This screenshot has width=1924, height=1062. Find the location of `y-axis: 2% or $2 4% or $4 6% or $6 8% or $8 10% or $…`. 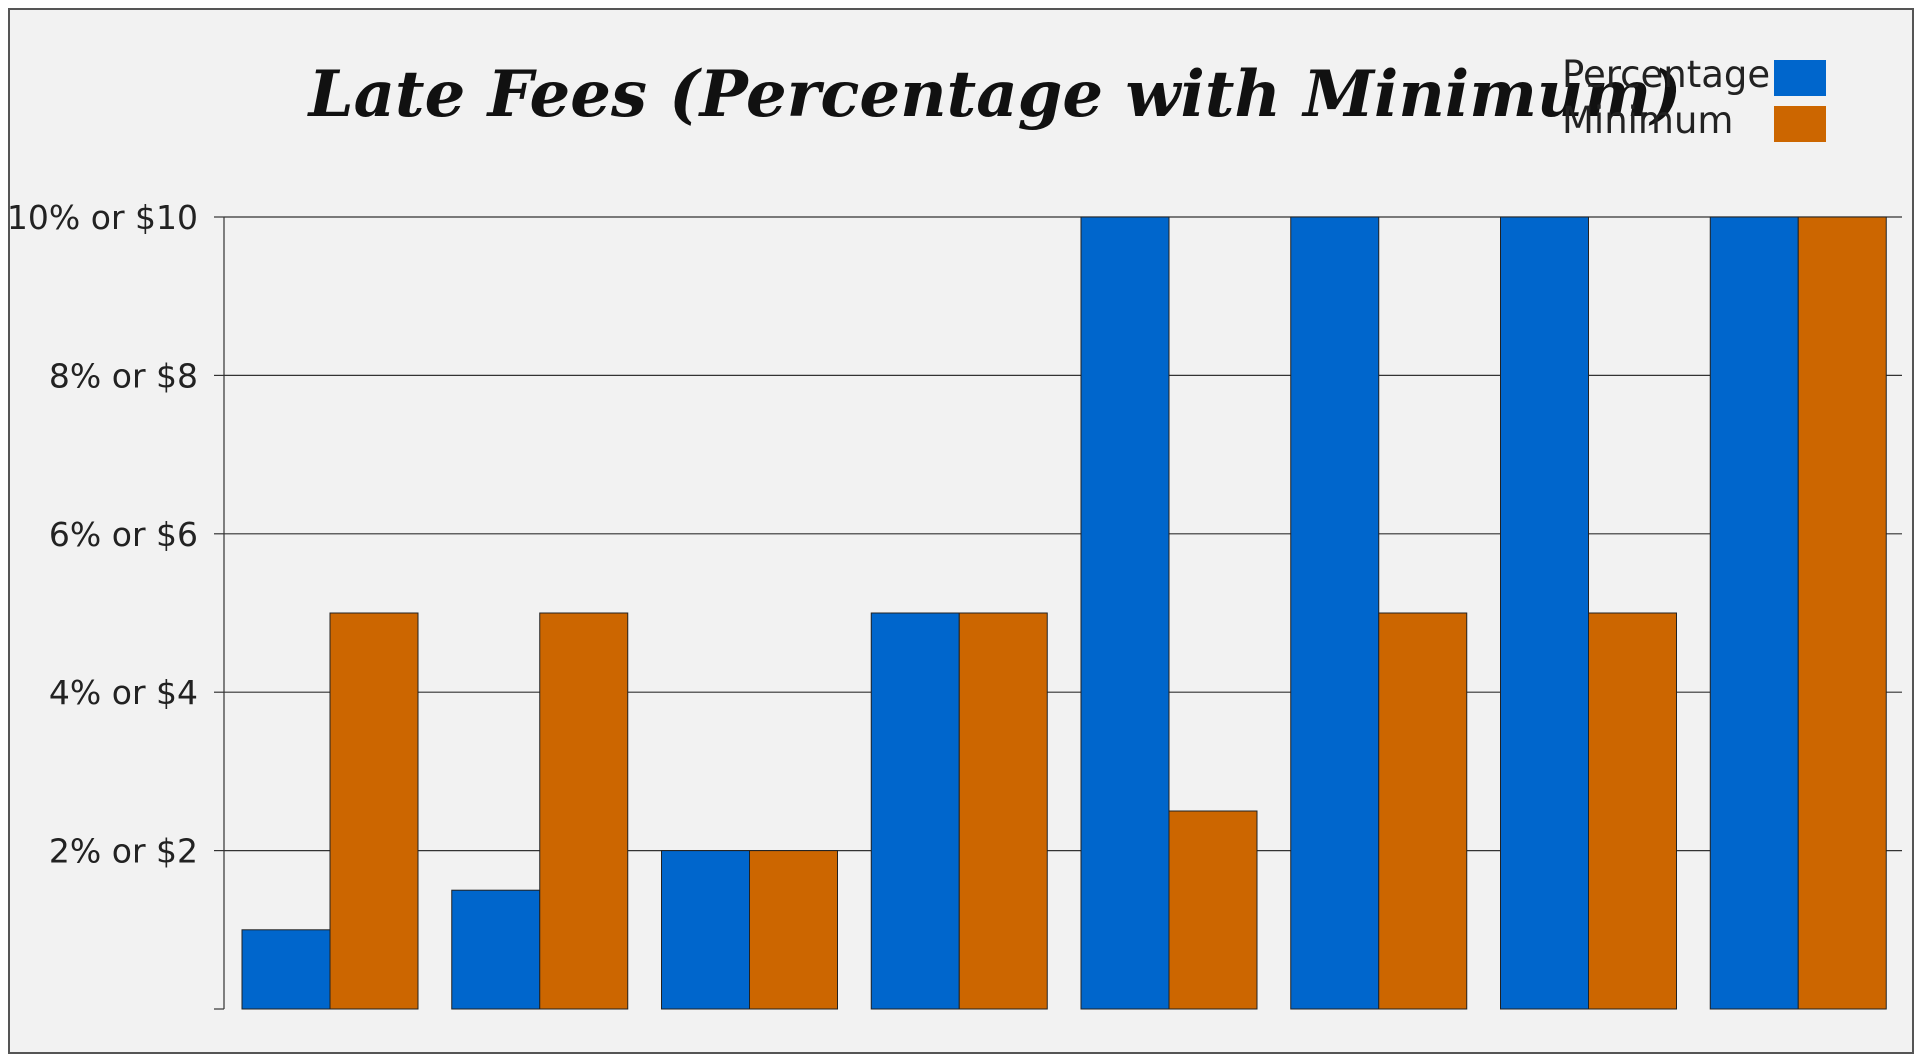

y-axis: 2% or $2 4% or $4 6% or $6 8% or $8 10% or $… is located at coordinates (116, 604).